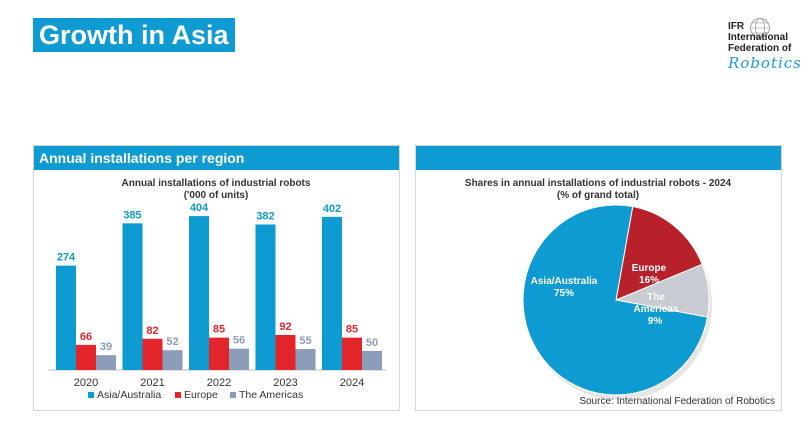 Image resolution: width=808 pixels, height=439 pixels. I want to click on bar-value-label: 52, so click(172, 342).